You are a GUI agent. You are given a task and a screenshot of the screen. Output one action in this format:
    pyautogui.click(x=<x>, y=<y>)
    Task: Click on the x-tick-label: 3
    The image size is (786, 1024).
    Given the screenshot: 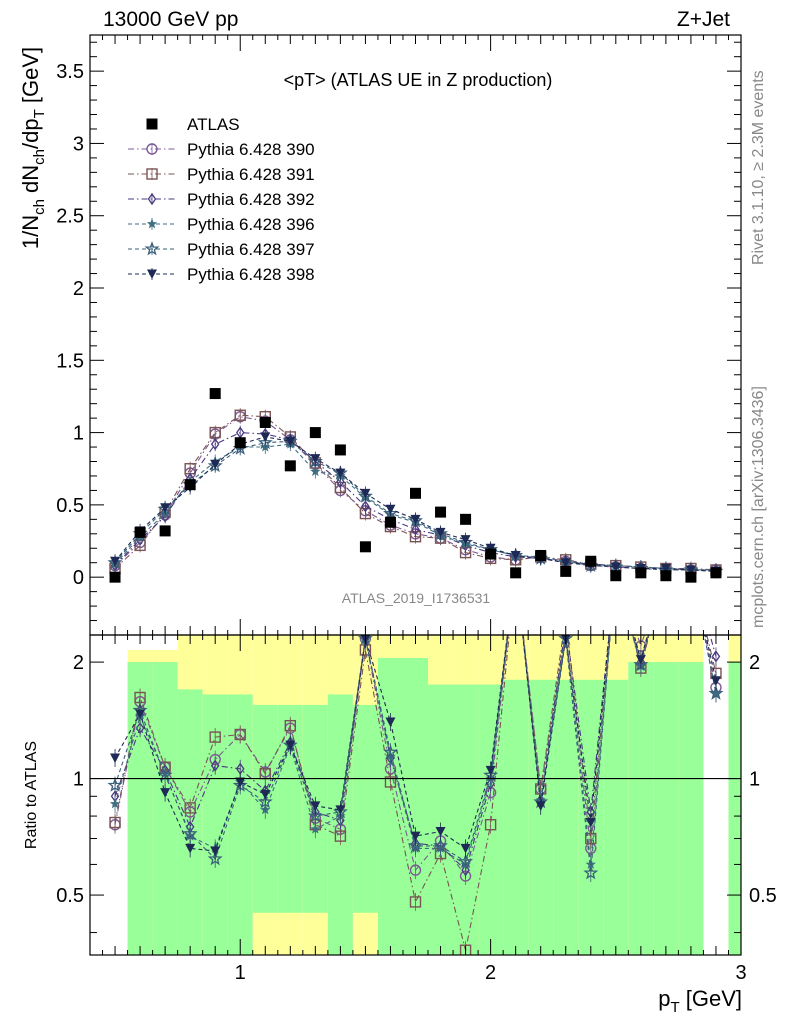 What is the action you would take?
    pyautogui.click(x=740, y=973)
    